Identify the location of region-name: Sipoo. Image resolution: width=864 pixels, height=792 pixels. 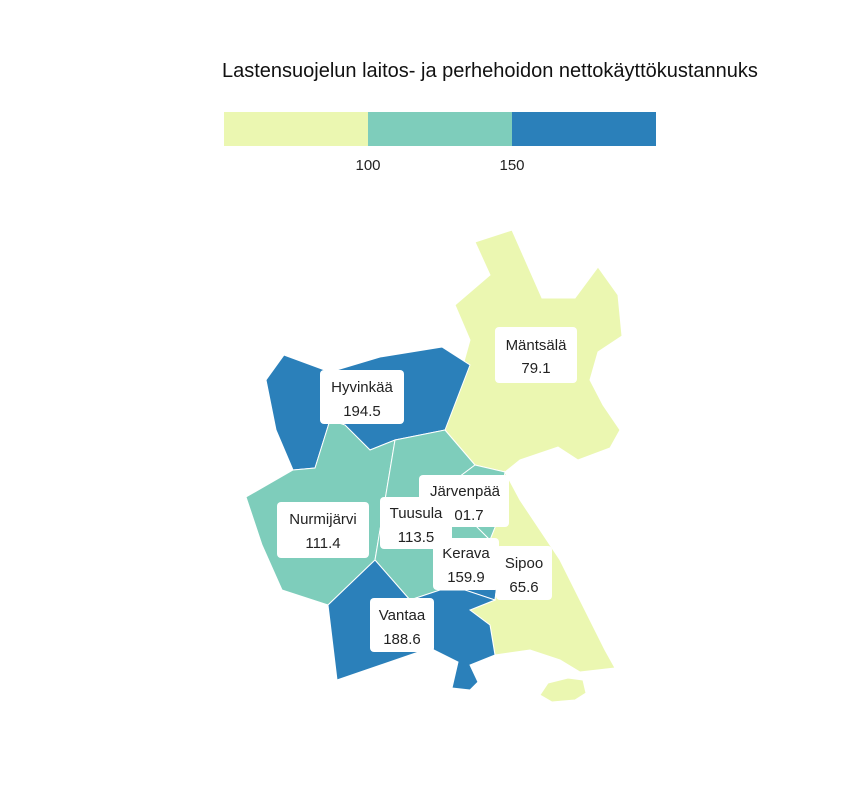
(524, 563).